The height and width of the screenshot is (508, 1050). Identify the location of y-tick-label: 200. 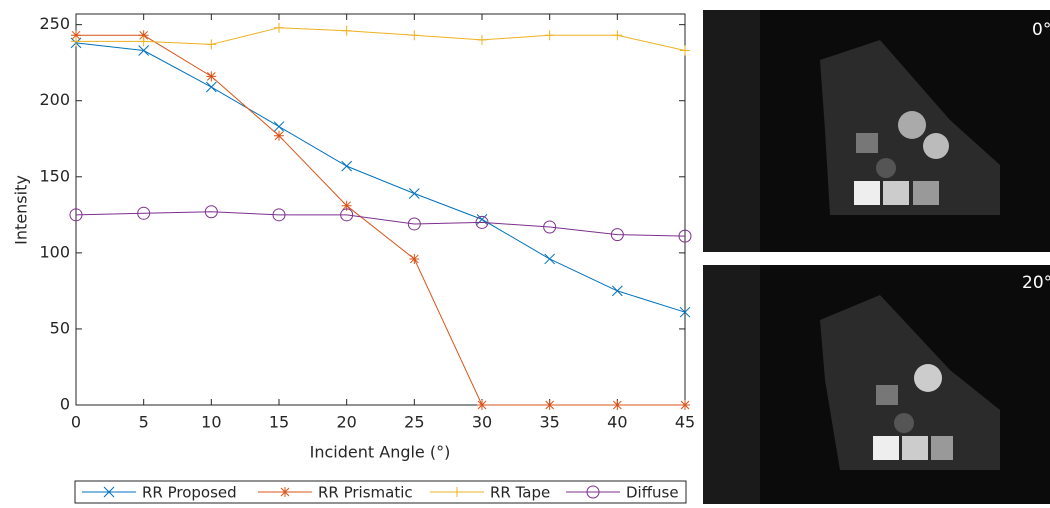
(54, 99).